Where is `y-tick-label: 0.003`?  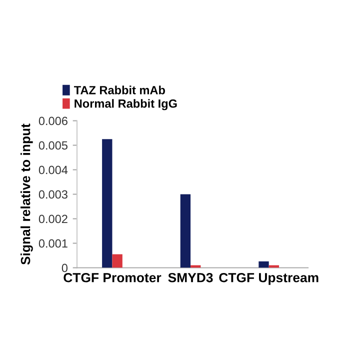 y-tick-label: 0.003 is located at coordinates (53, 194).